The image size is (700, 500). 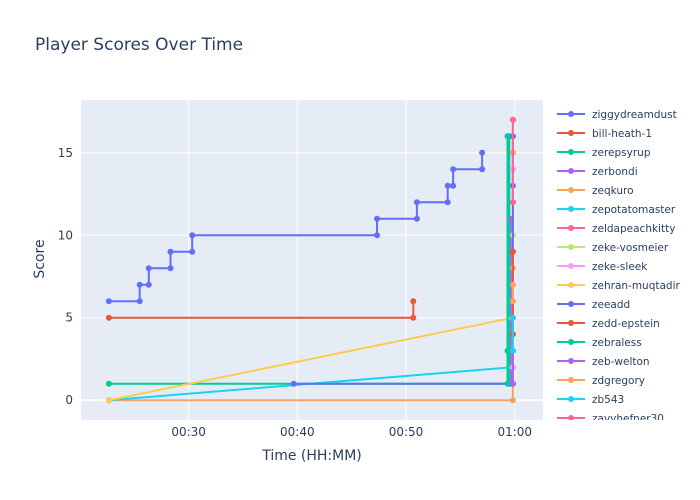 What do you see at coordinates (507, 260) in the screenshot?
I see `series-zebraless` at bounding box center [507, 260].